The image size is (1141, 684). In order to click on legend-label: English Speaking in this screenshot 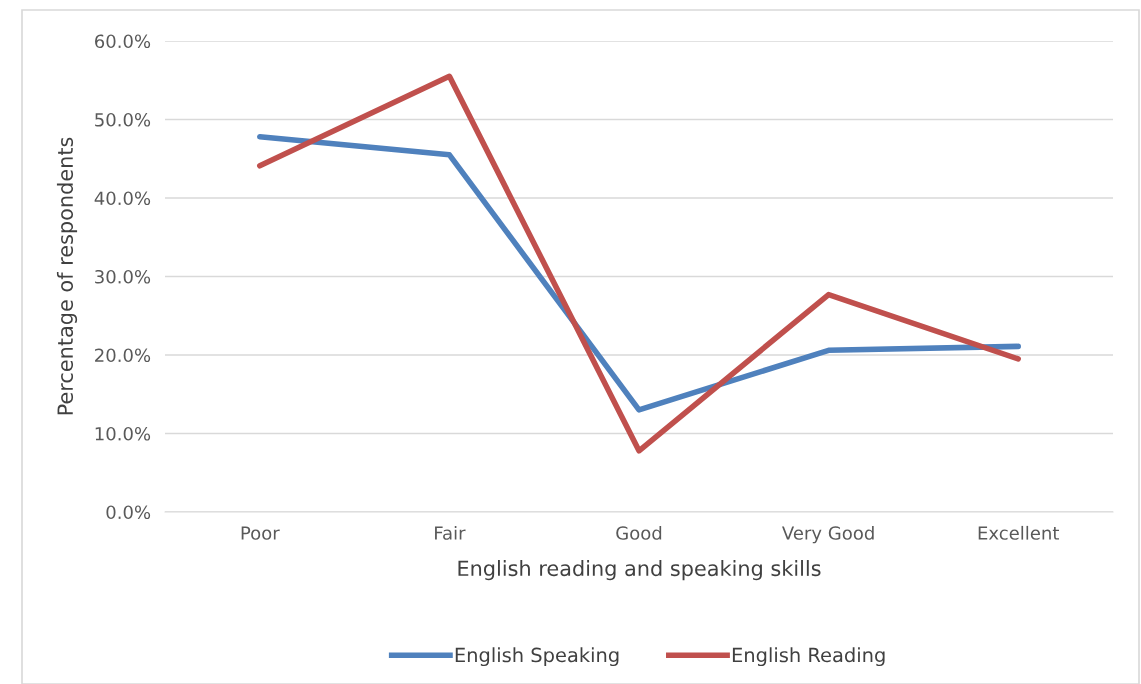, I will do `click(537, 657)`.